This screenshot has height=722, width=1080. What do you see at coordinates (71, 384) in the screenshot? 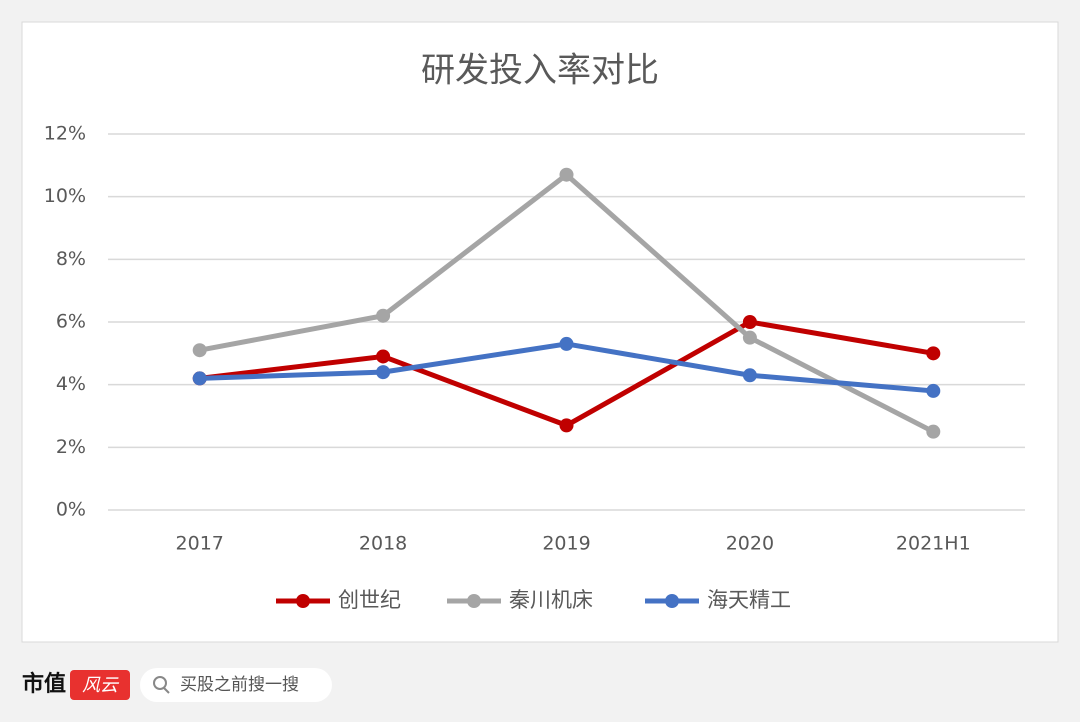
I see `y-tick-label: 4%` at bounding box center [71, 384].